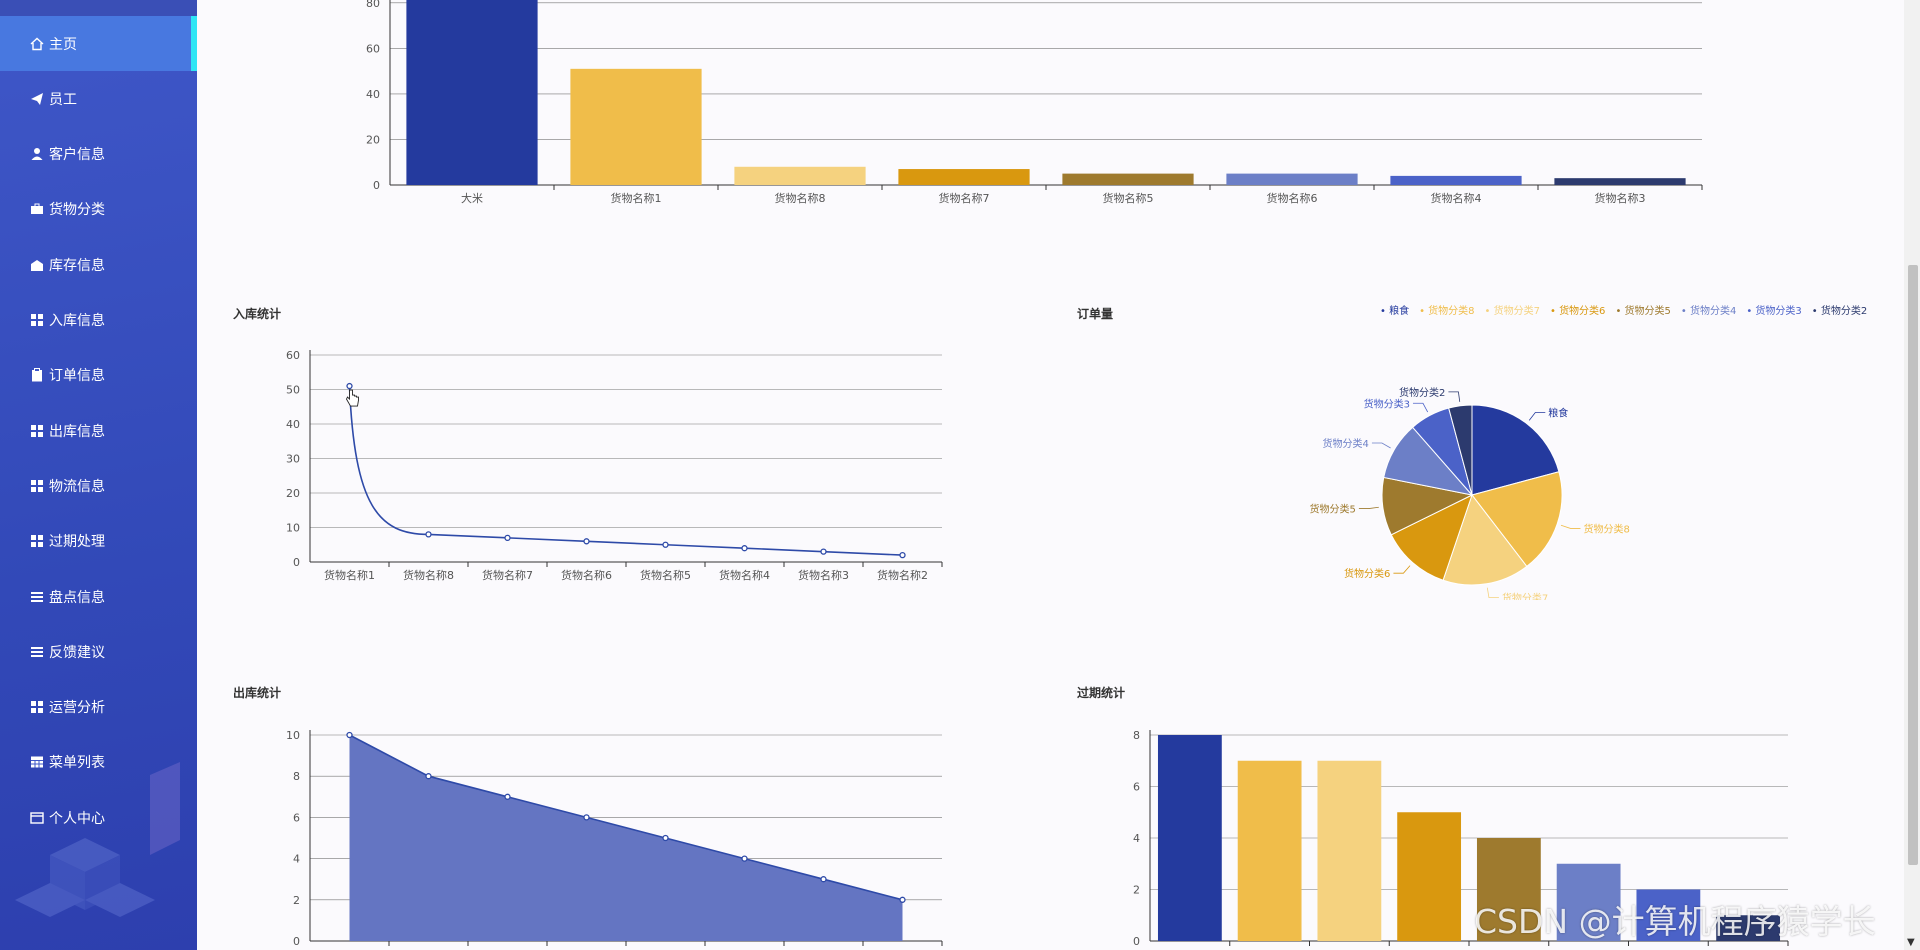 The height and width of the screenshot is (950, 1920). What do you see at coordinates (1446, 309) in the screenshot?
I see `legend-item: 货物分类8` at bounding box center [1446, 309].